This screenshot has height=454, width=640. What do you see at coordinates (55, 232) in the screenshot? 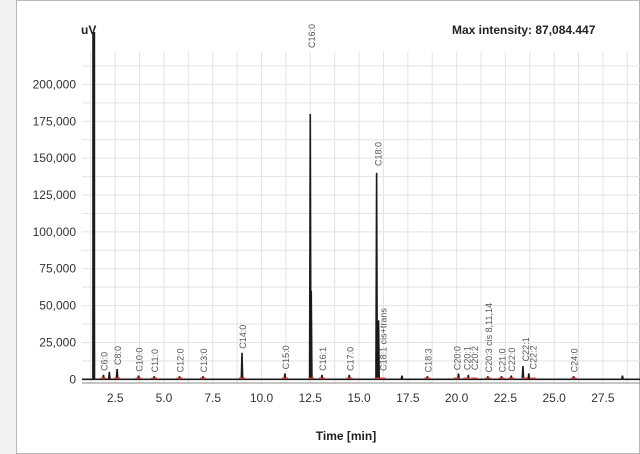
I see `y-tick-label: 100,000` at bounding box center [55, 232].